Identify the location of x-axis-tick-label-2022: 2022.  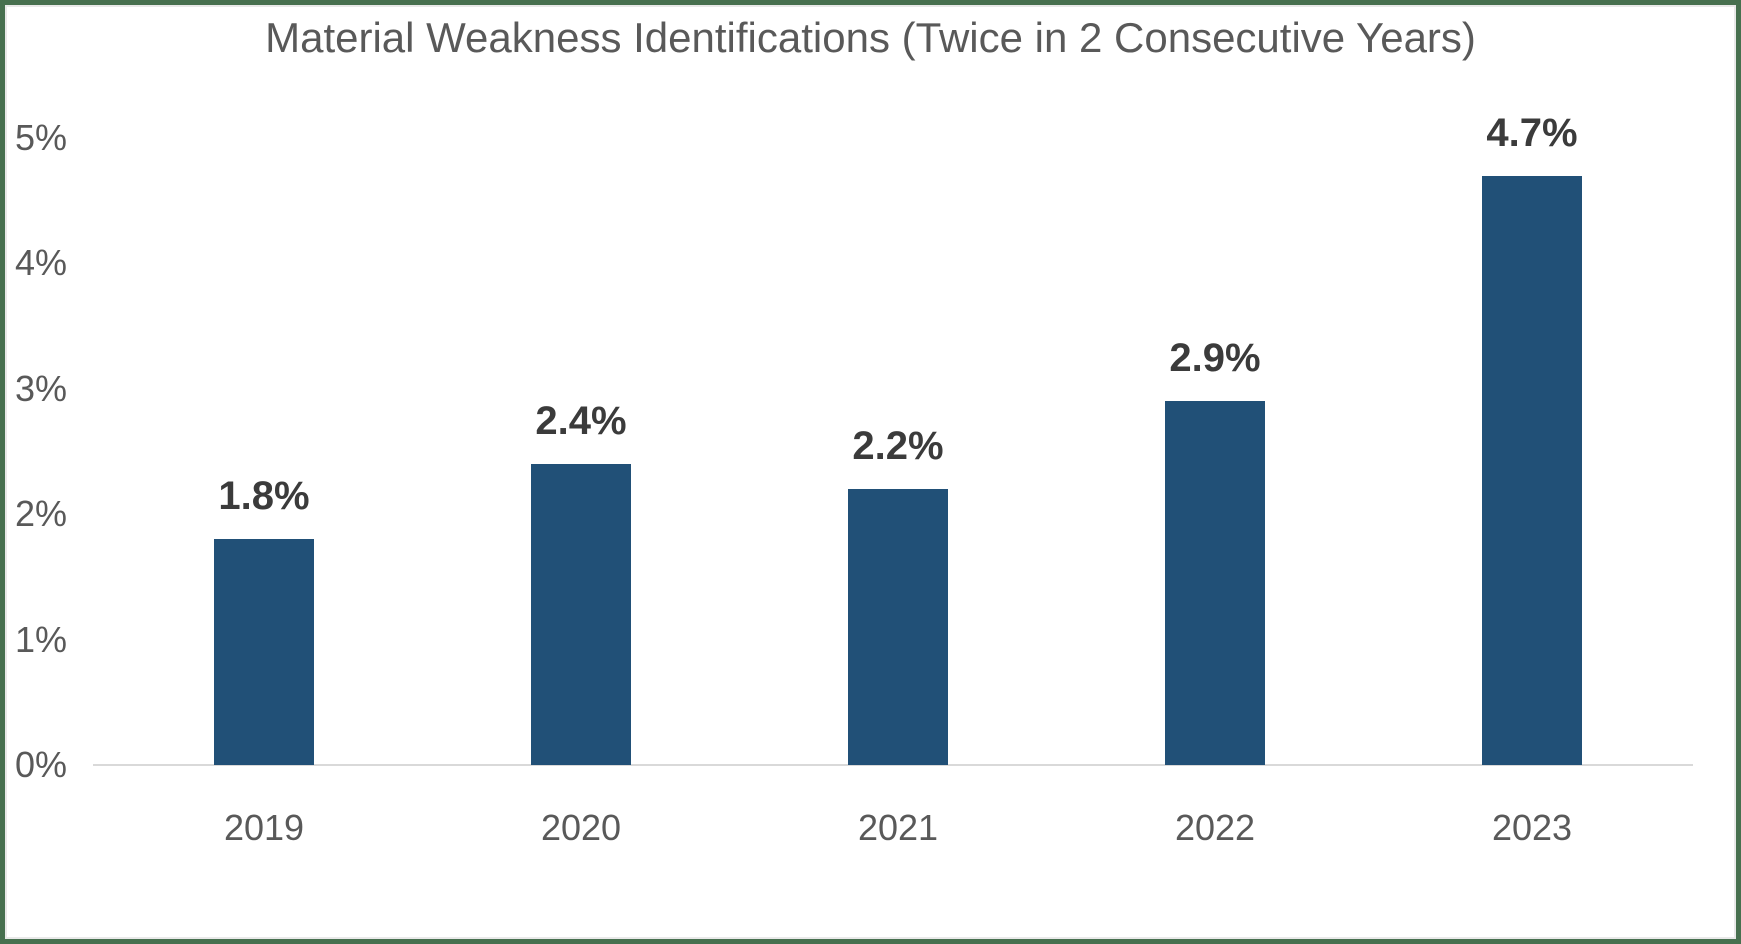
(1215, 827).